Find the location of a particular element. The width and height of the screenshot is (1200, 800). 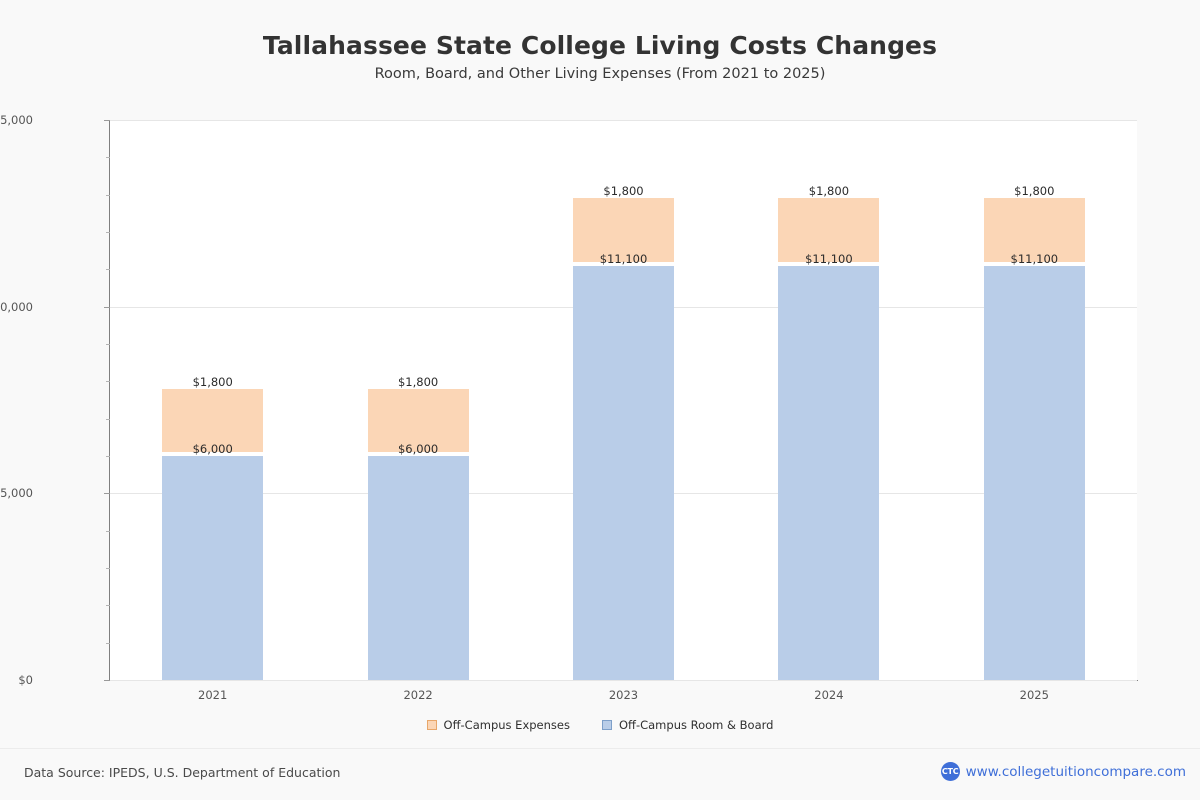

legend-item-off-campus-room-and-board: Off-Campus Room & Board is located at coordinates (687, 725).